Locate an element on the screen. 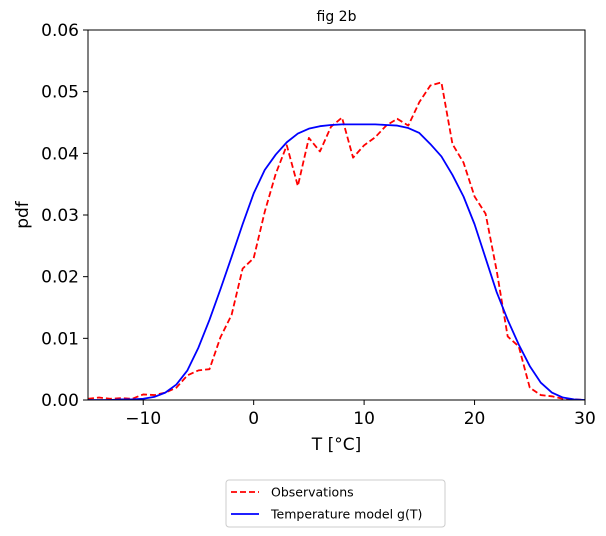  y-tick-label: 0.02 is located at coordinates (60, 278).